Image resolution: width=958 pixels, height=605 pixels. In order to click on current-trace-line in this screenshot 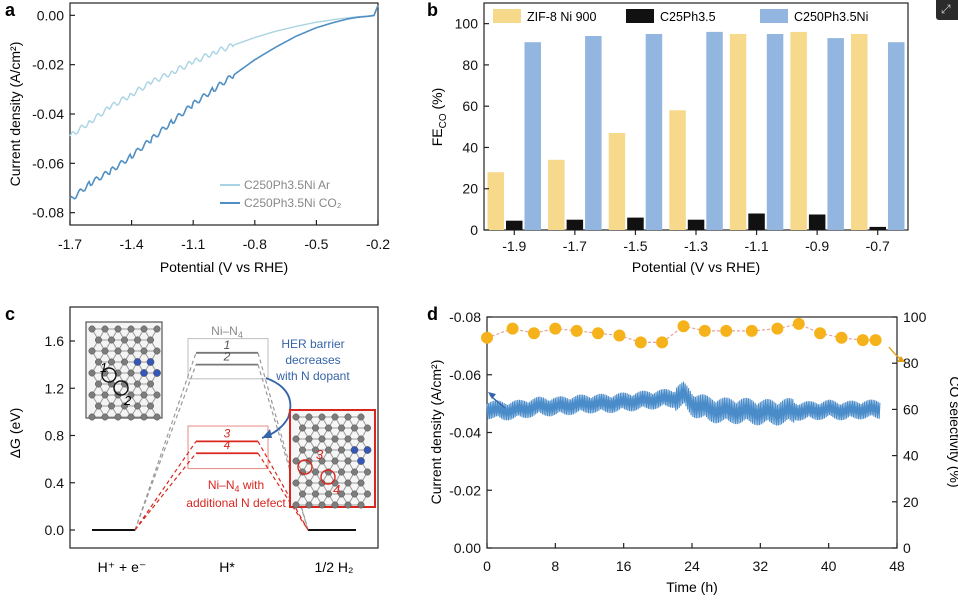, I will do `click(683, 403)`.